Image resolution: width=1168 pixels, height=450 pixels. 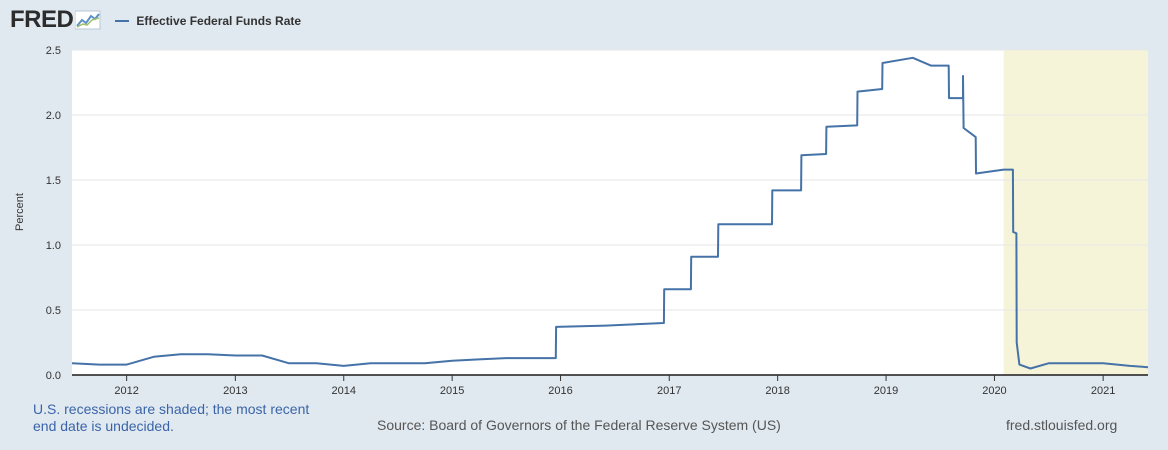 I want to click on recession-shading, so click(x=1075, y=212).